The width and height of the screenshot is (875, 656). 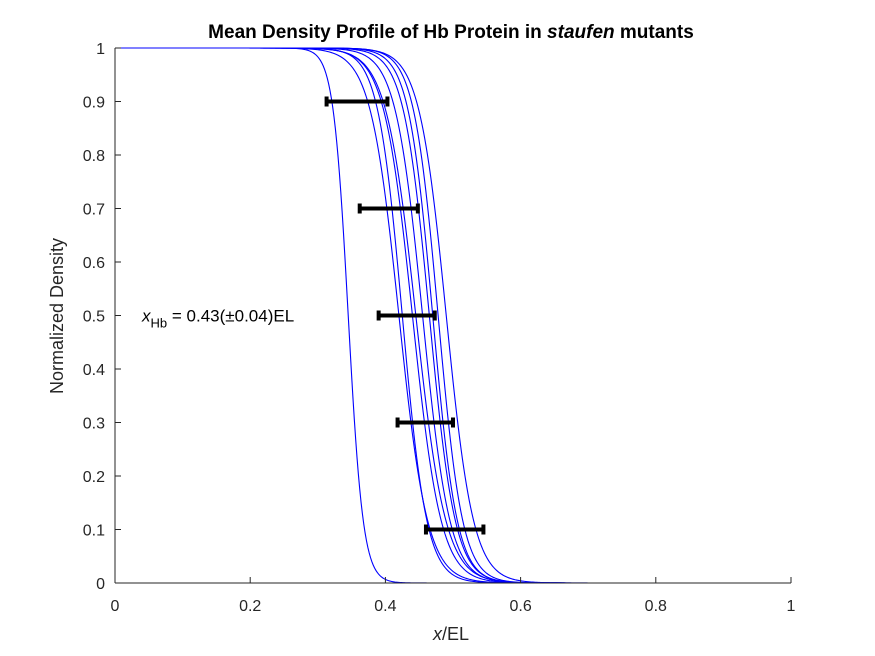 I want to click on annotation-subscript: Hb, so click(x=159, y=323).